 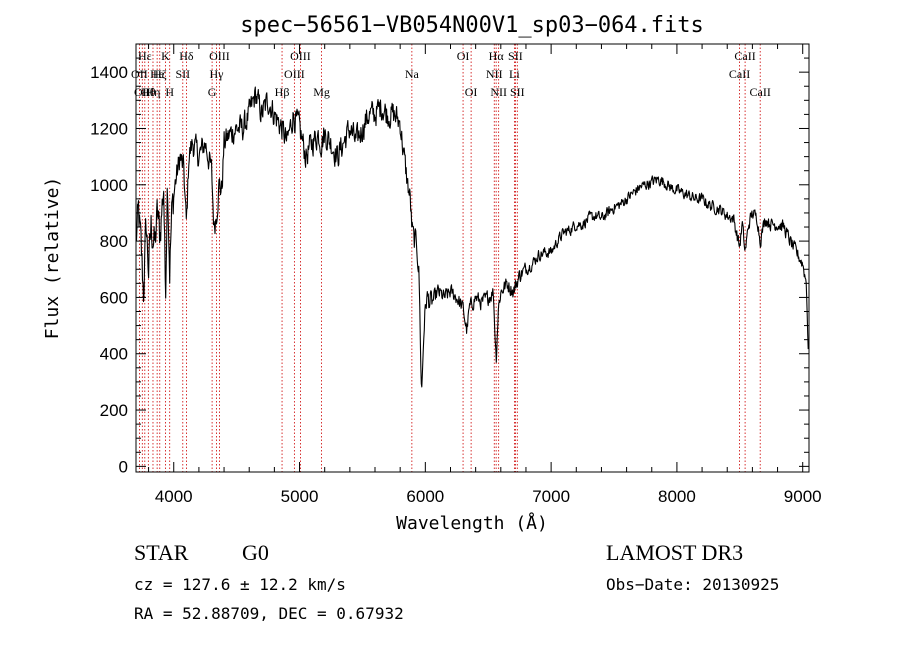 What do you see at coordinates (109, 72) in the screenshot?
I see `y-tick-label: 1400` at bounding box center [109, 72].